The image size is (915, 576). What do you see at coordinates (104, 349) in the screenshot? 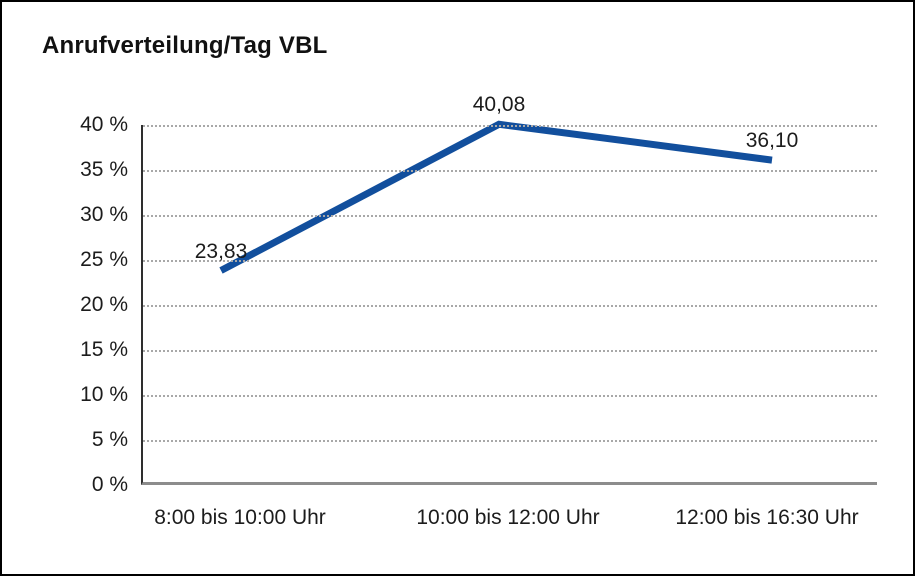
I see `y-tick-label: 15 %` at bounding box center [104, 349].